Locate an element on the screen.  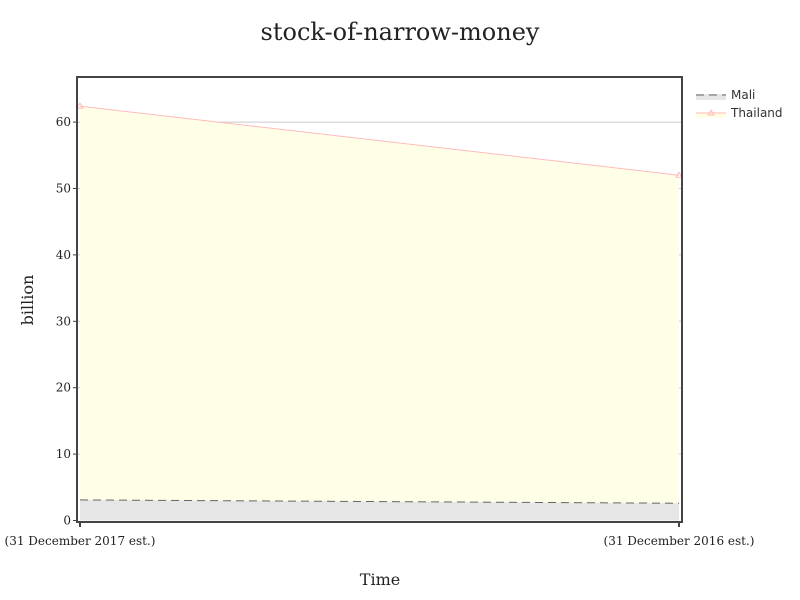
x-tick-label: (31 December 2017 est.) is located at coordinates (80, 541).